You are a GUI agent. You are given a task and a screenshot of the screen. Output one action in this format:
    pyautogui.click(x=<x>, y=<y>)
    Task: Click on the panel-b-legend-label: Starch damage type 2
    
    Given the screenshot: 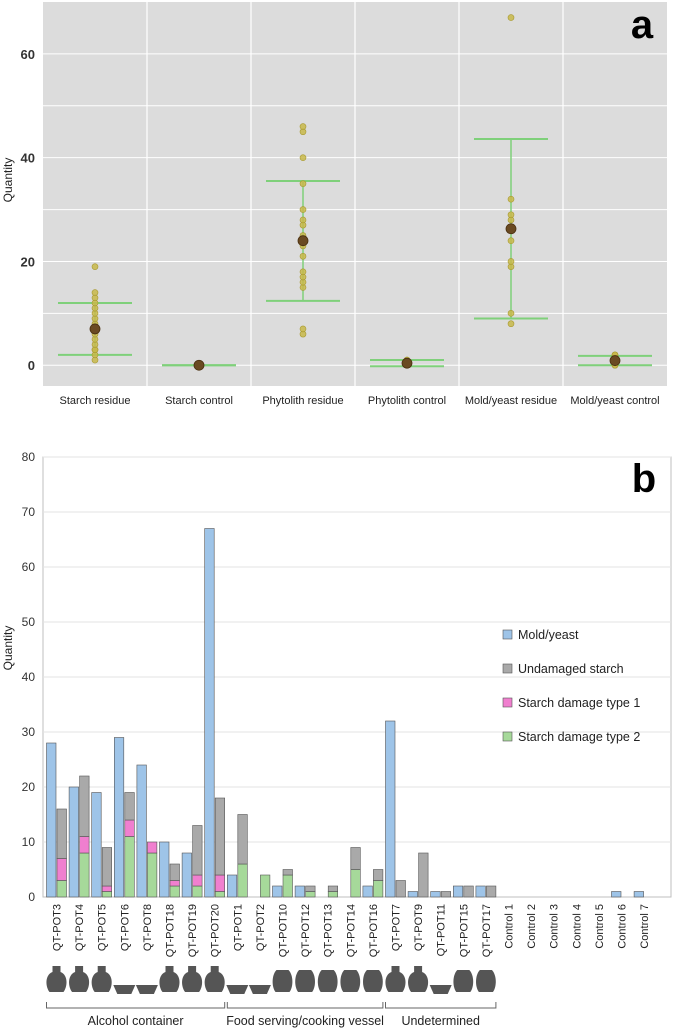 What is the action you would take?
    pyautogui.click(x=579, y=737)
    